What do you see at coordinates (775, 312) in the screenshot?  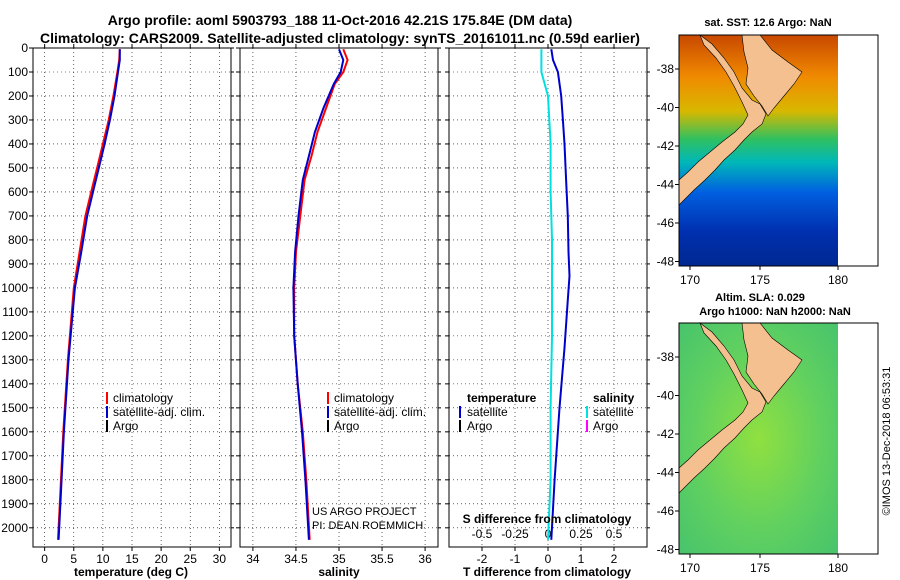 I see `sla-map-title-line2: Argo h1000: NaN h2000: NaN` at bounding box center [775, 312].